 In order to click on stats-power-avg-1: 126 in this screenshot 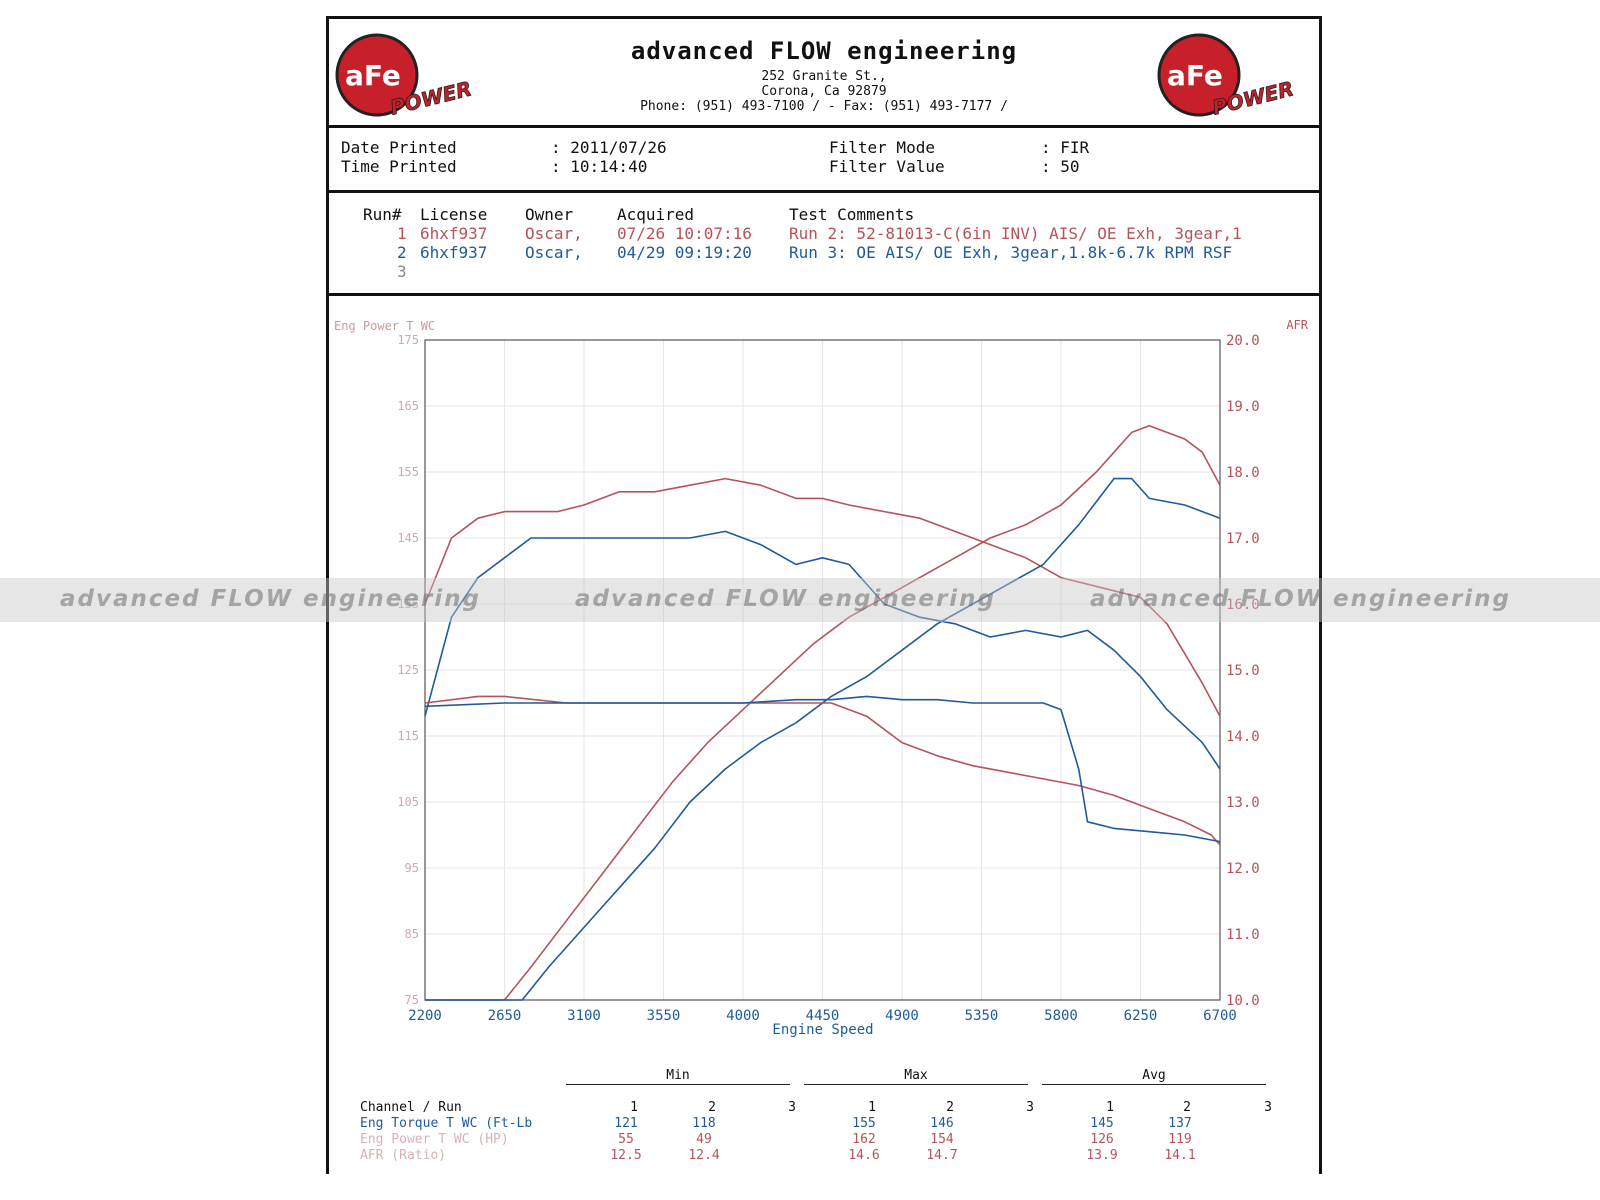, I will do `click(1102, 1139)`.